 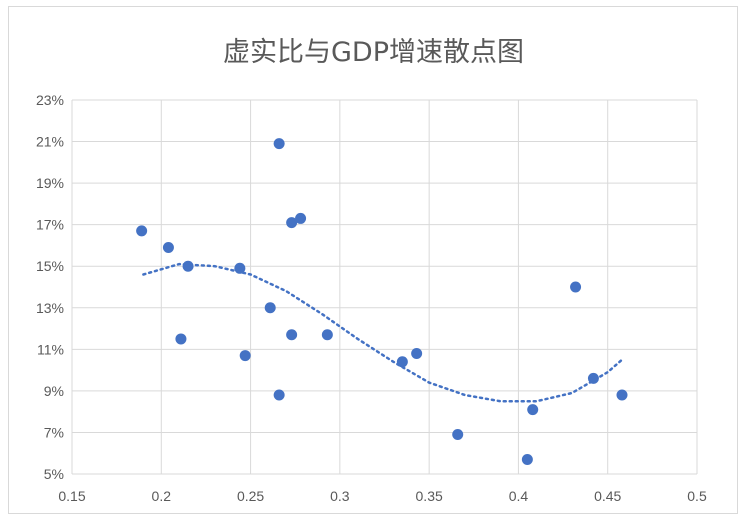 I want to click on y-tick-label: 19%, so click(x=50, y=183).